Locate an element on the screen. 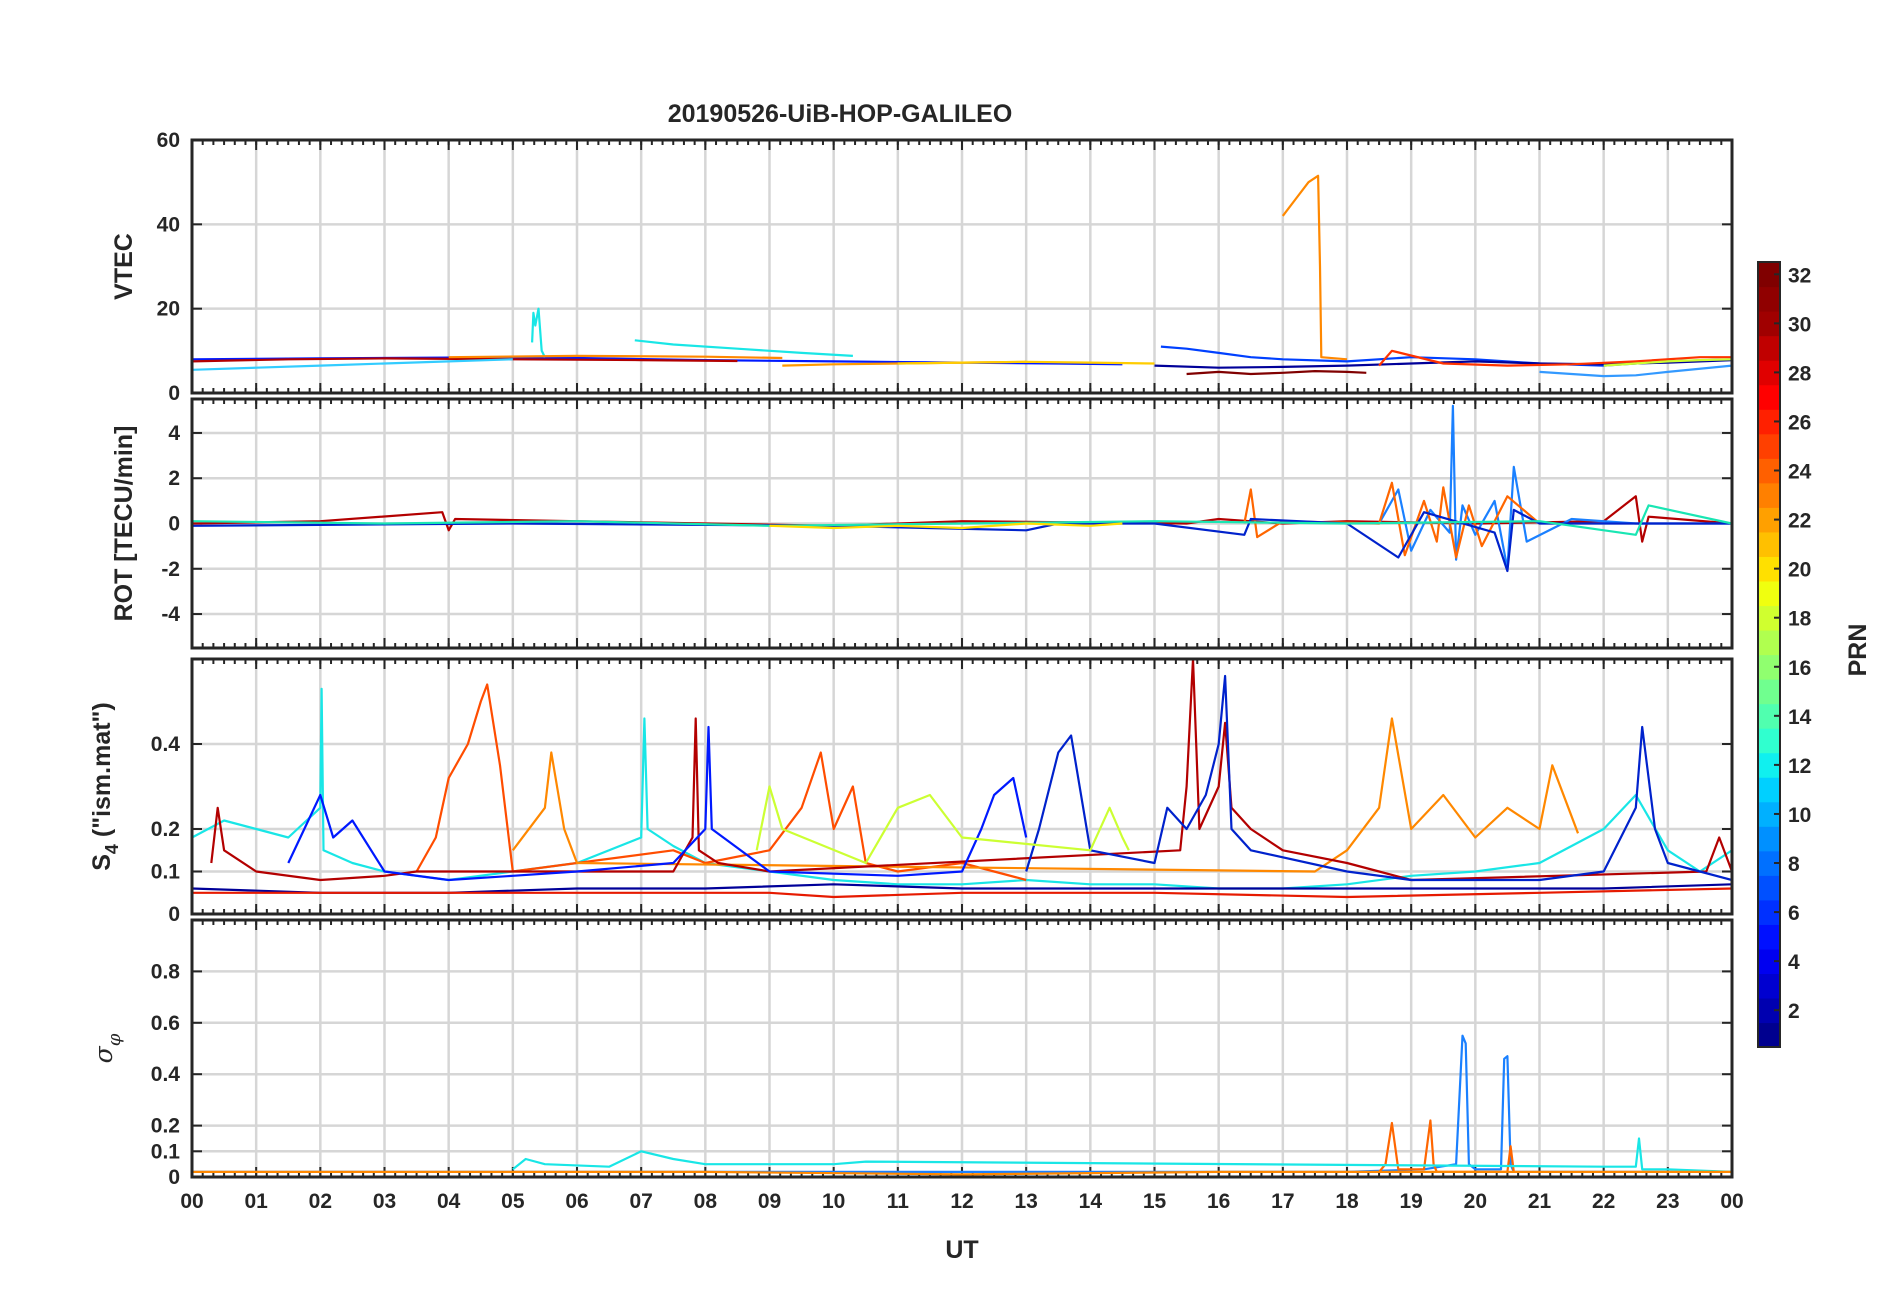 Image resolution: width=1902 pixels, height=1292 pixels. x-tick-label: 06 is located at coordinates (576, 1201).